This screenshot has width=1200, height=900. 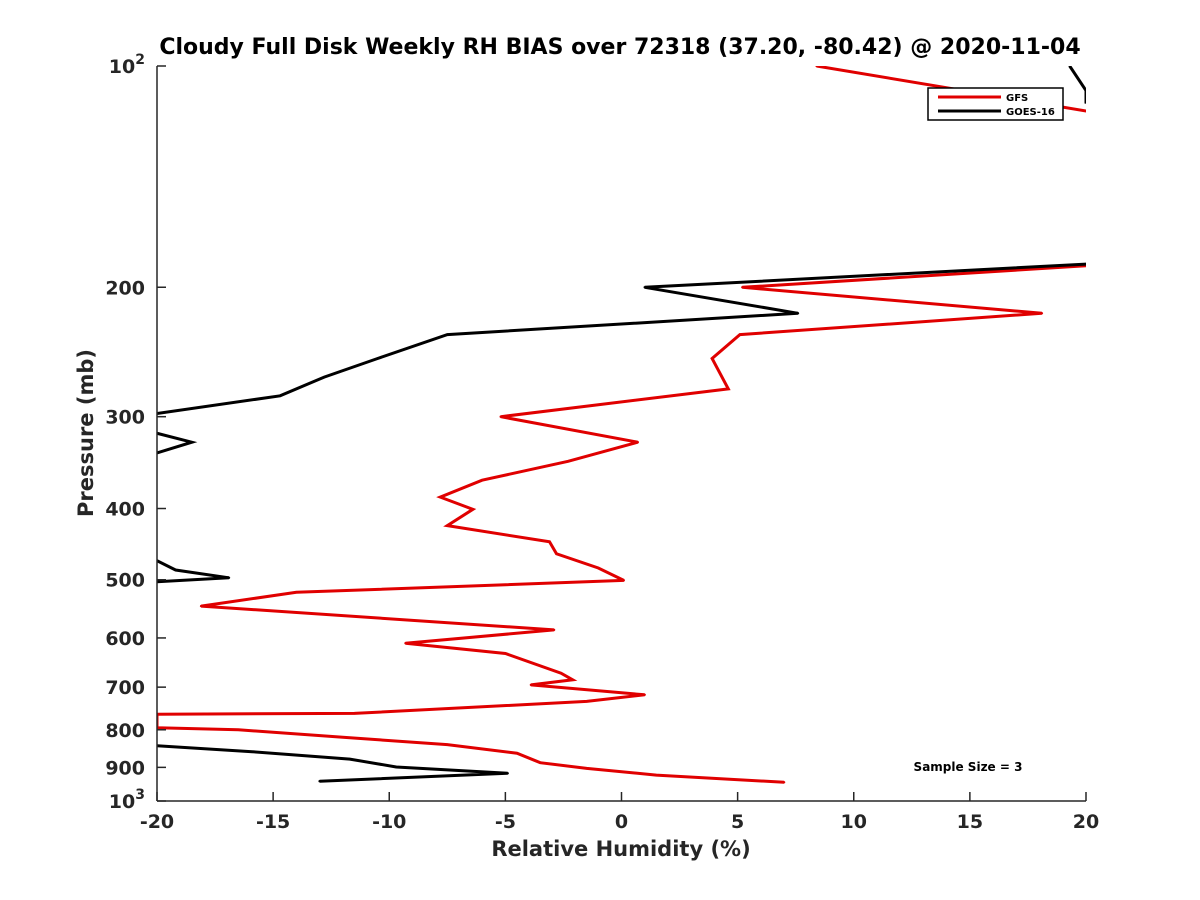 I want to click on legend-label-goes-16: GOES-16, so click(x=1030, y=112).